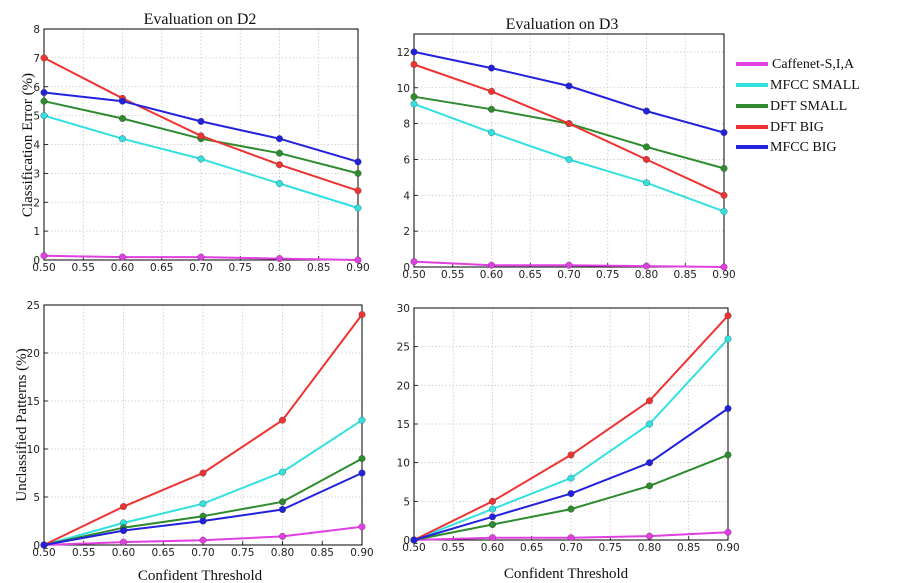 The width and height of the screenshot is (905, 583). I want to click on series-line, so click(203, 429).